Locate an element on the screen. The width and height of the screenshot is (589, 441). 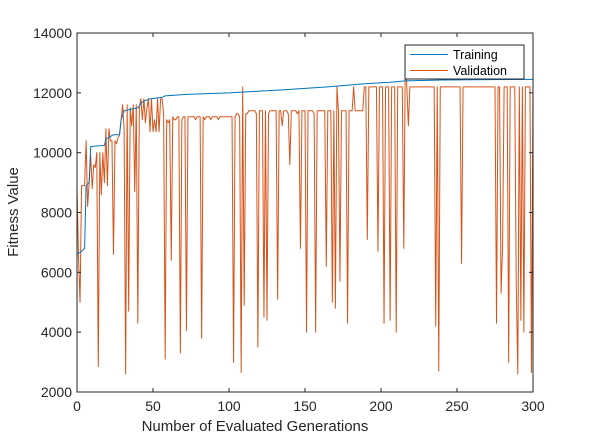
legend: Training Validation is located at coordinates (464, 62).